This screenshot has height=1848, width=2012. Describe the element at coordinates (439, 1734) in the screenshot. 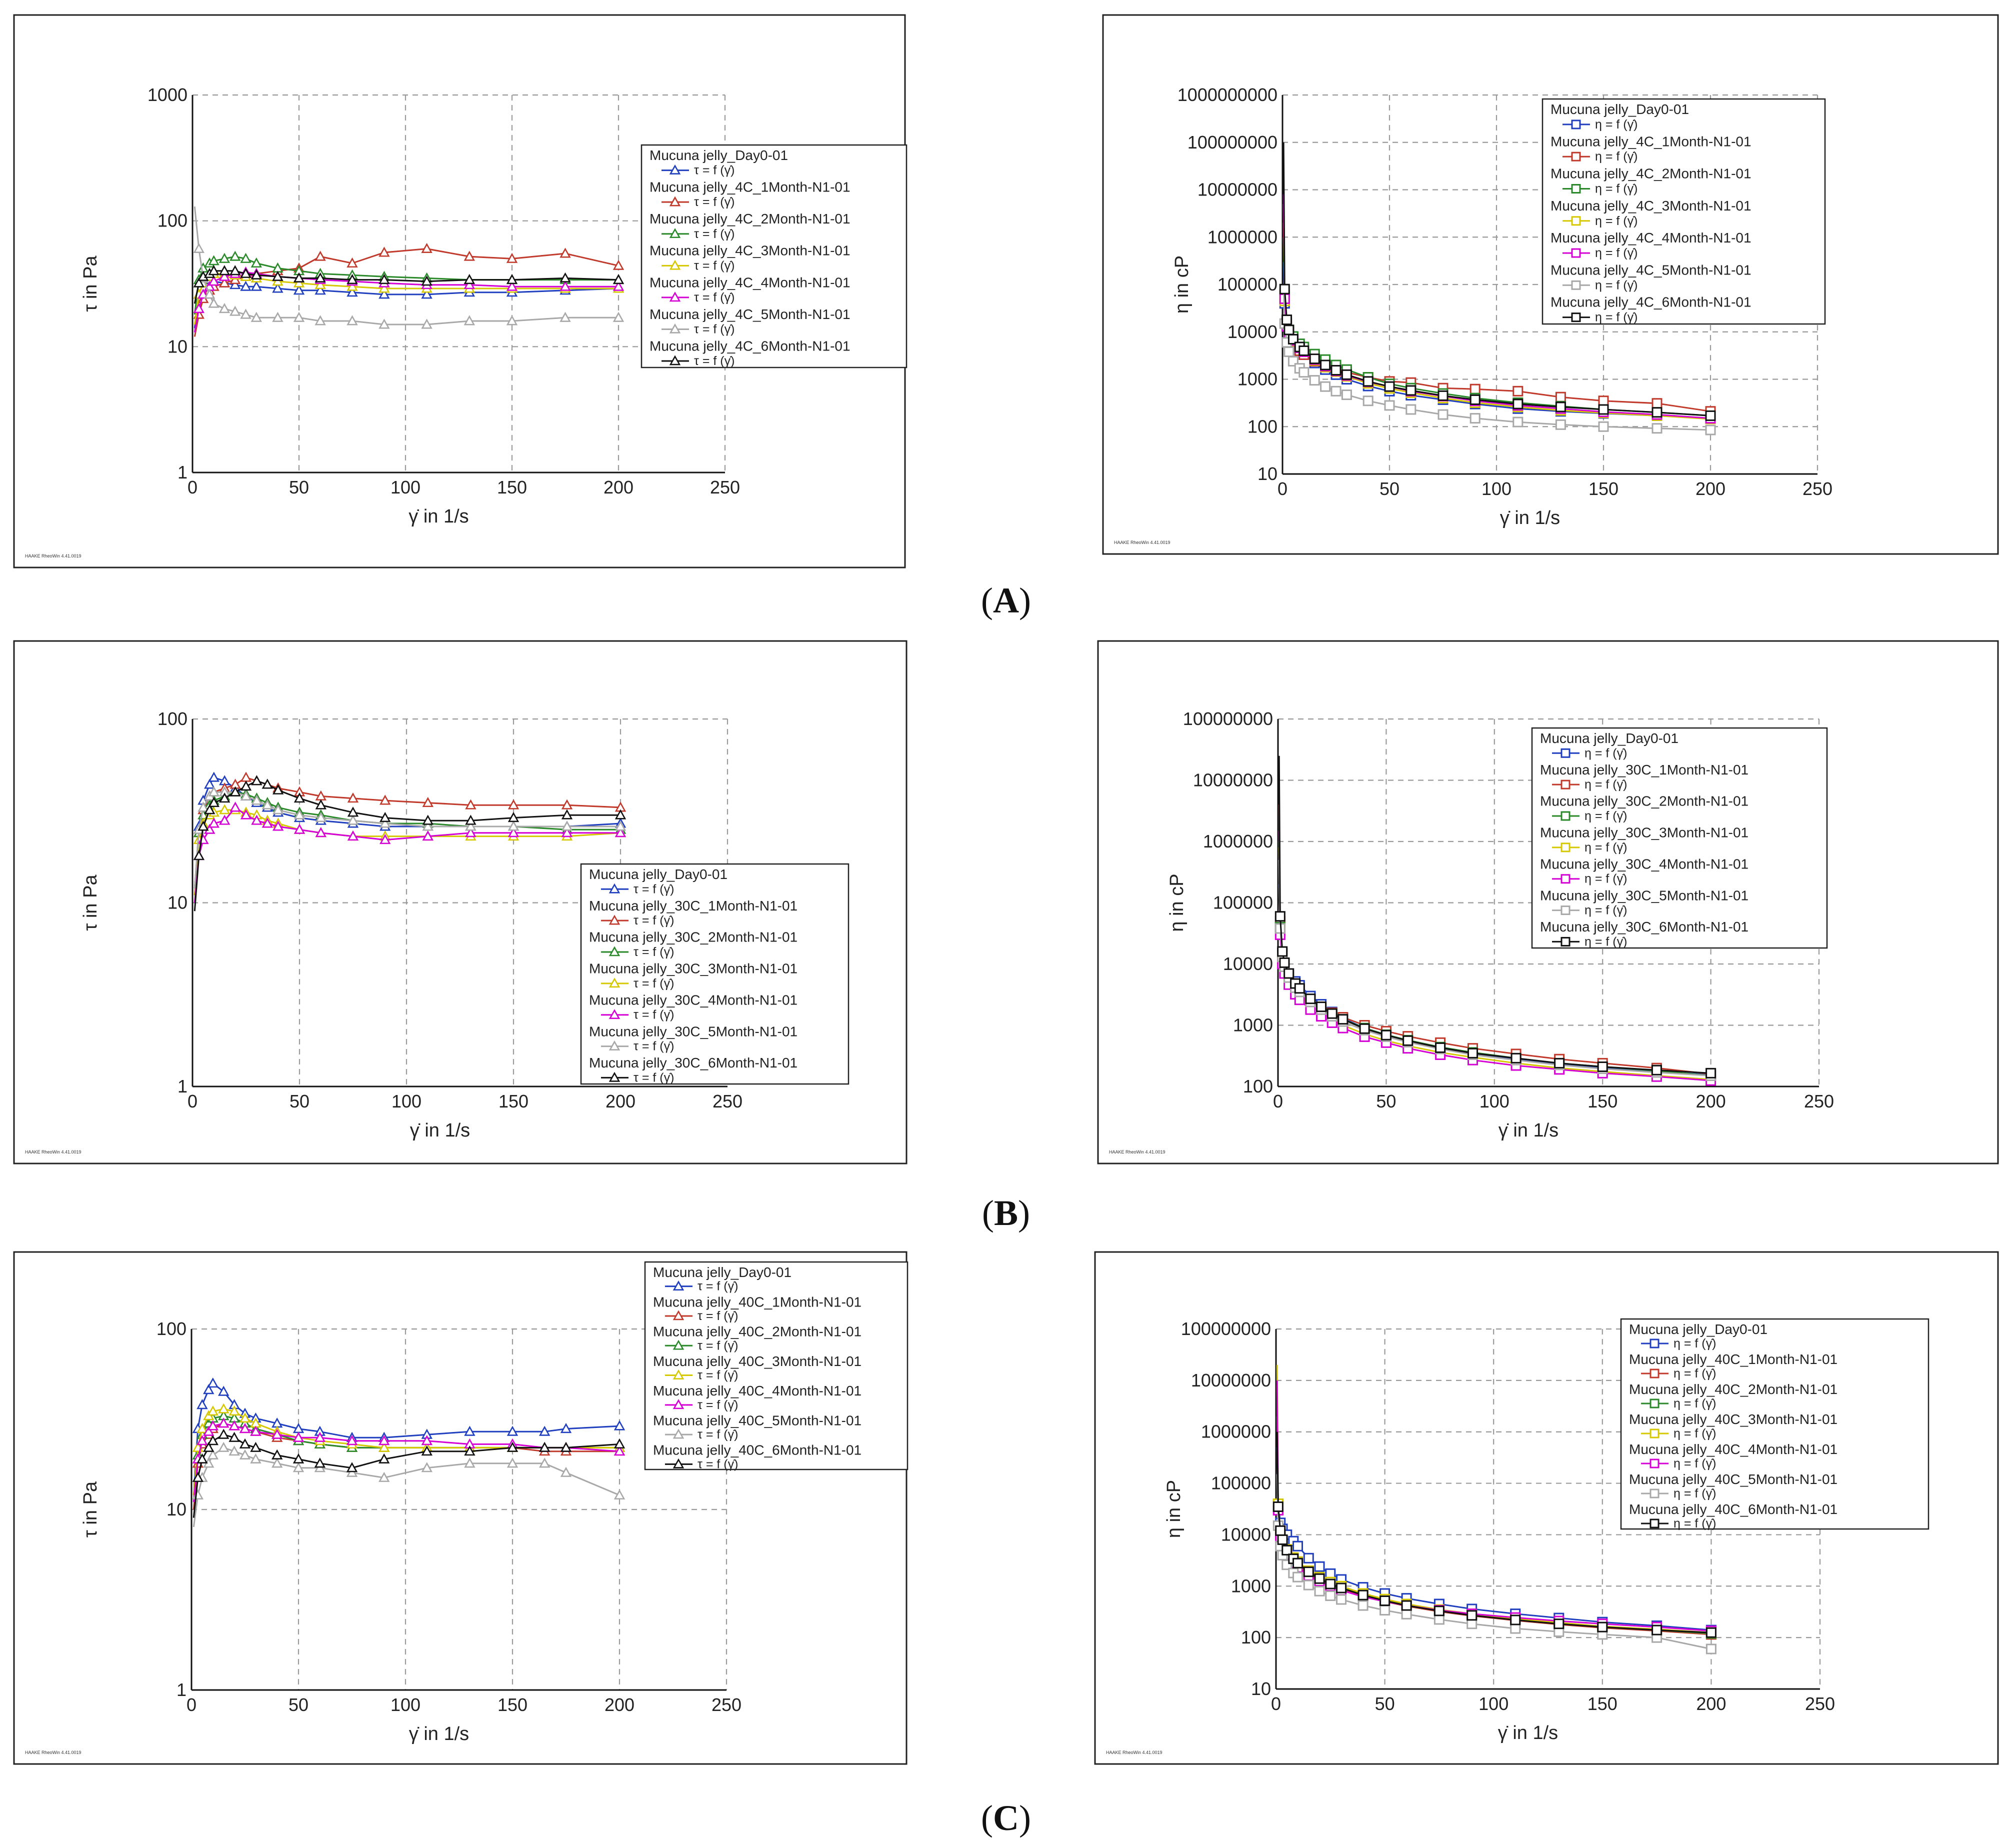

I see `x-axis-label: γ̇ in 1/s` at that location.